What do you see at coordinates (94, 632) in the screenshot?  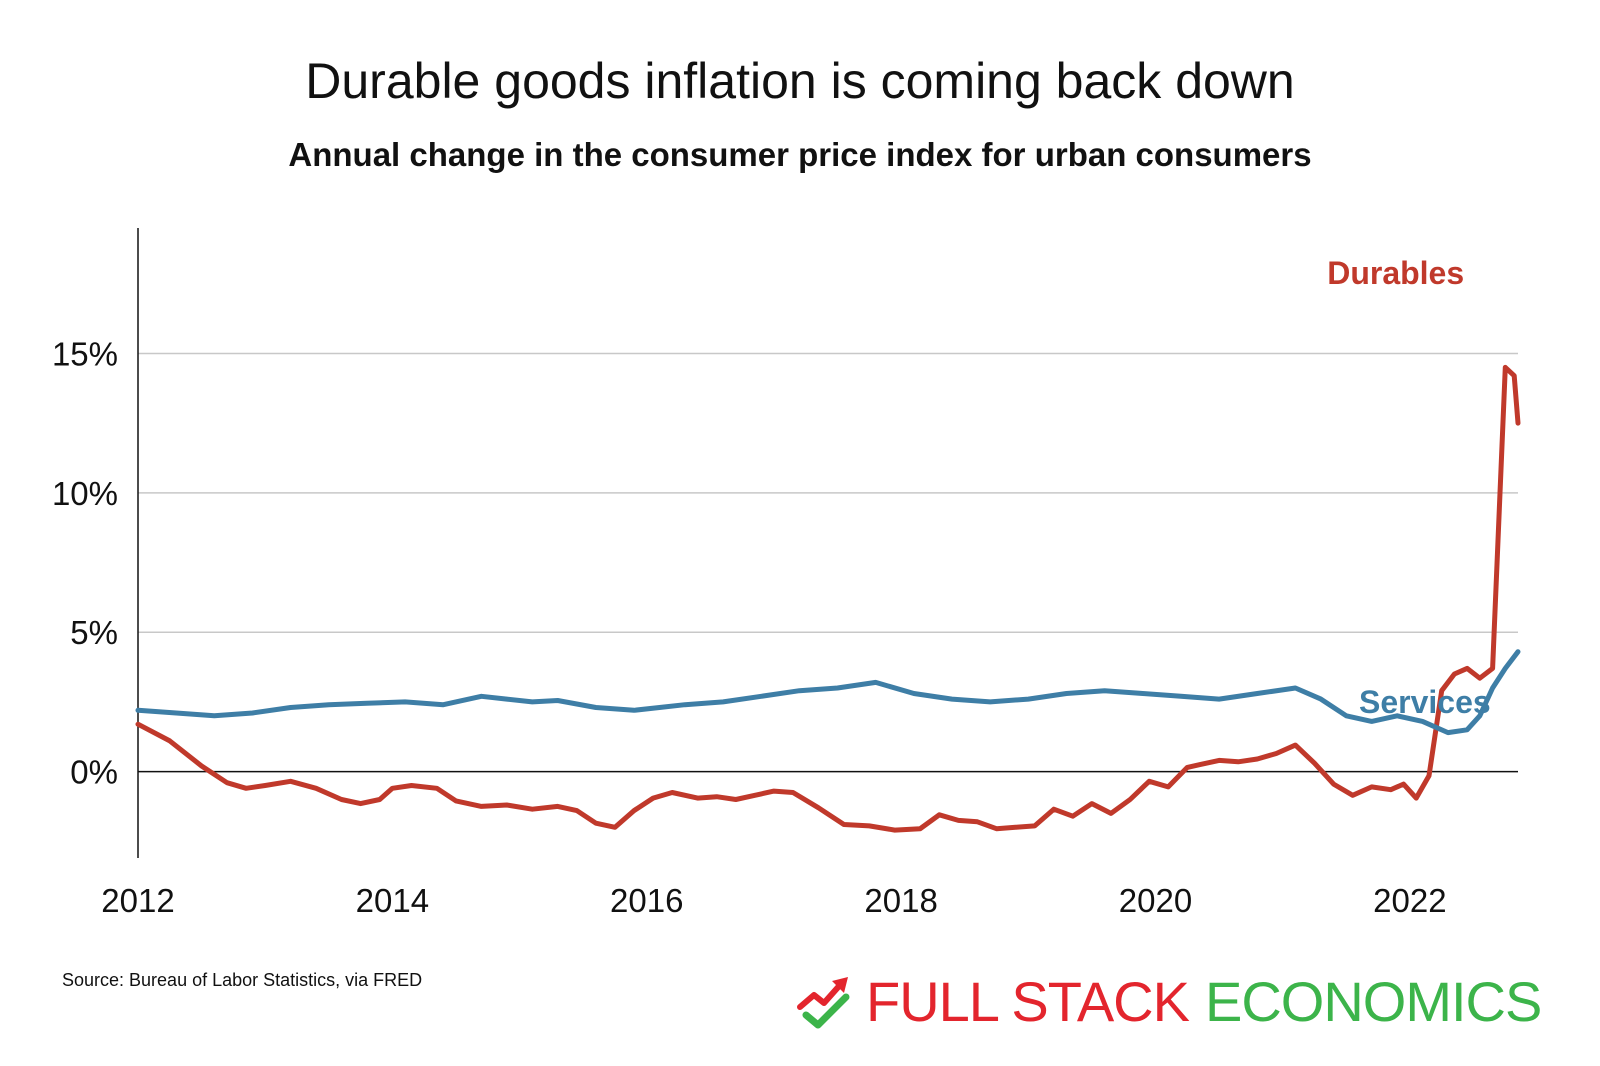 I see `y-tick-label: 5%` at bounding box center [94, 632].